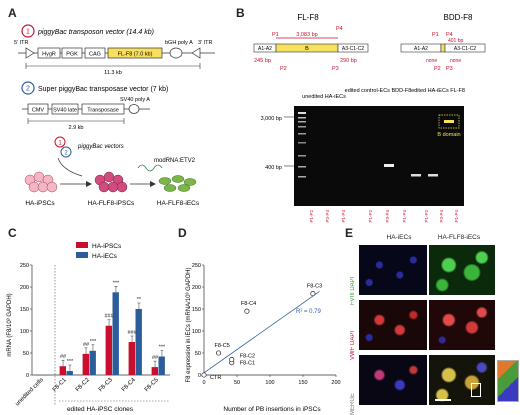 The height and width of the screenshot is (415, 520). Describe the element at coordinates (105, 256) in the screenshot. I see `c-legend-iec: HA-iECs` at that location.